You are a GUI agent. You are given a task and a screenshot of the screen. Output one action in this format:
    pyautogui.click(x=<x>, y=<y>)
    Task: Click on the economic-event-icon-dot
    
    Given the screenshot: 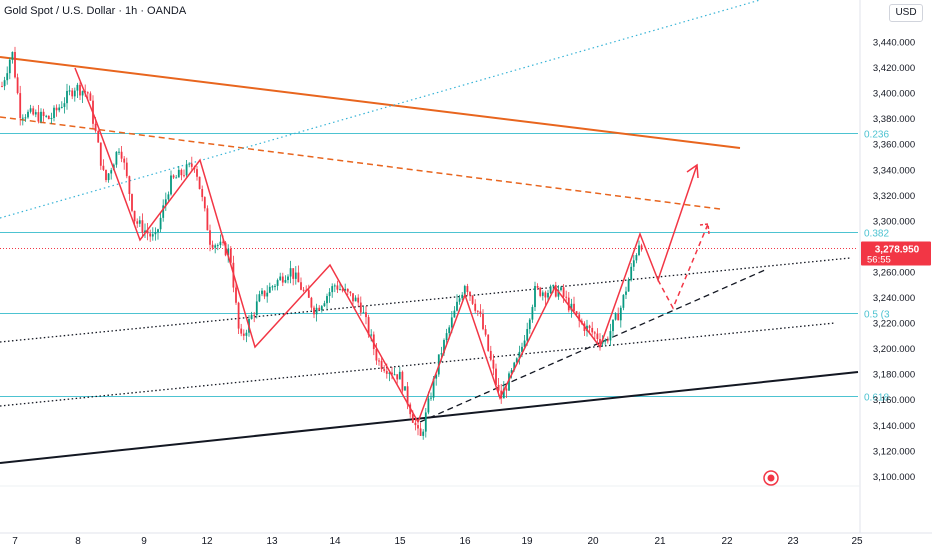 What is the action you would take?
    pyautogui.click(x=771, y=478)
    